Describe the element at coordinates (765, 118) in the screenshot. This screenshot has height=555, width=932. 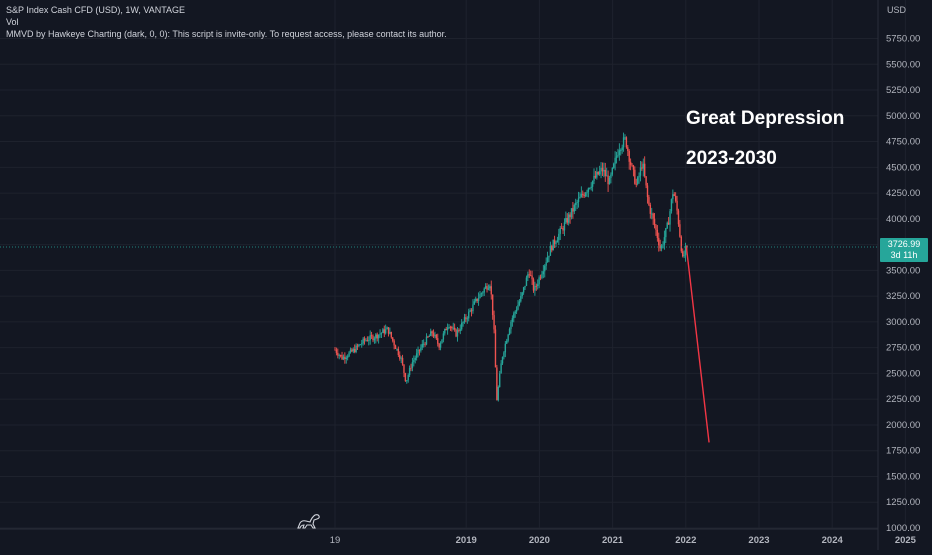
I see `annotation-great-depression: Great Depression` at that location.